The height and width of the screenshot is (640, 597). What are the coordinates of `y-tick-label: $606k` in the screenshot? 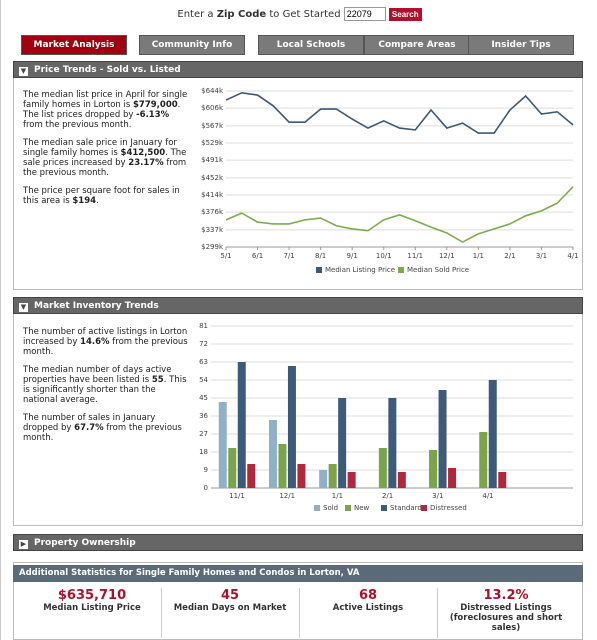 It's located at (212, 108).